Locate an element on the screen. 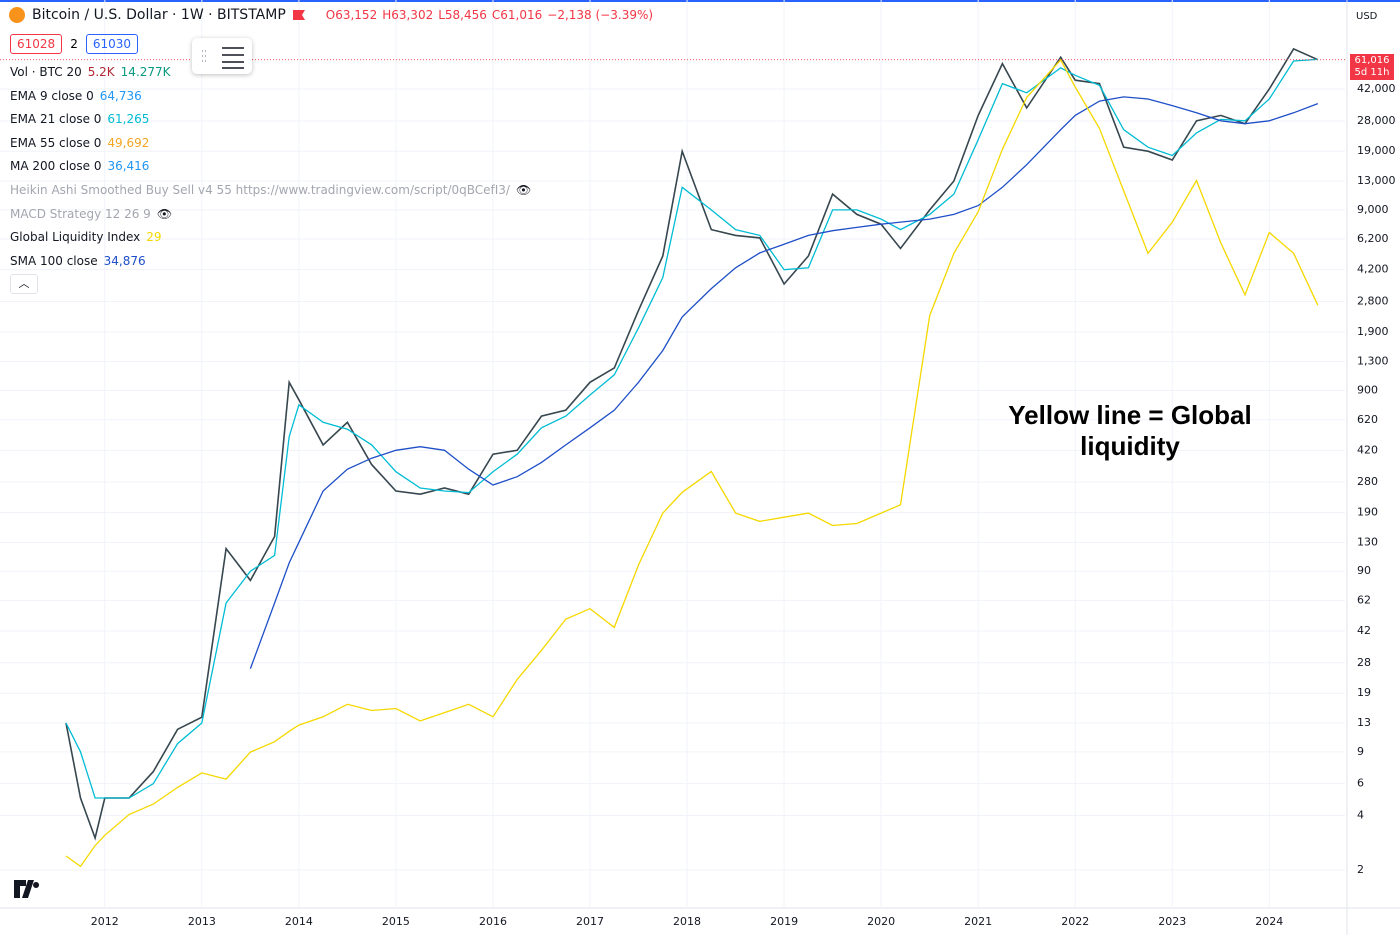  symbol-title: Bitcoin / U.S. Dollar · 1W · BITSTAMP is located at coordinates (159, 15).